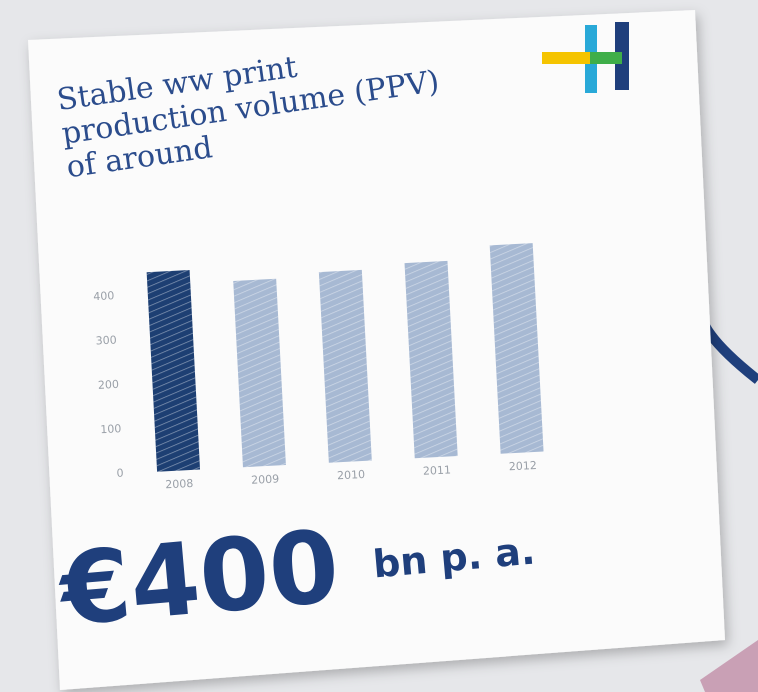  What do you see at coordinates (120, 472) in the screenshot?
I see `y-tick-label: 0` at bounding box center [120, 472].